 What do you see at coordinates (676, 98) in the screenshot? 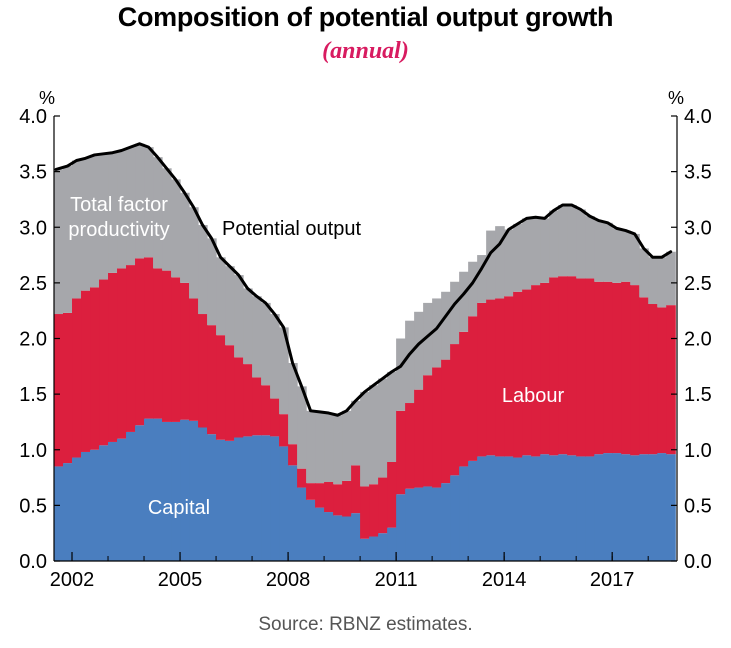
I see `y-unit-right: %` at bounding box center [676, 98].